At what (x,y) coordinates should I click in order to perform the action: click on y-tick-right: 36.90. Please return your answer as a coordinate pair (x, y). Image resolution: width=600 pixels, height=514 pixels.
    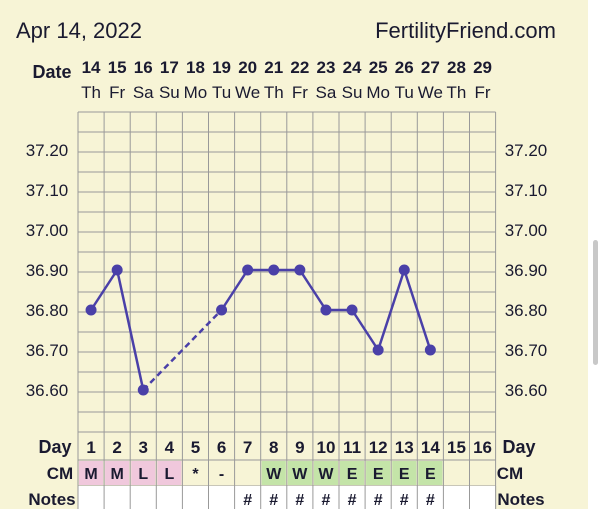
    Looking at the image, I should click on (526, 270).